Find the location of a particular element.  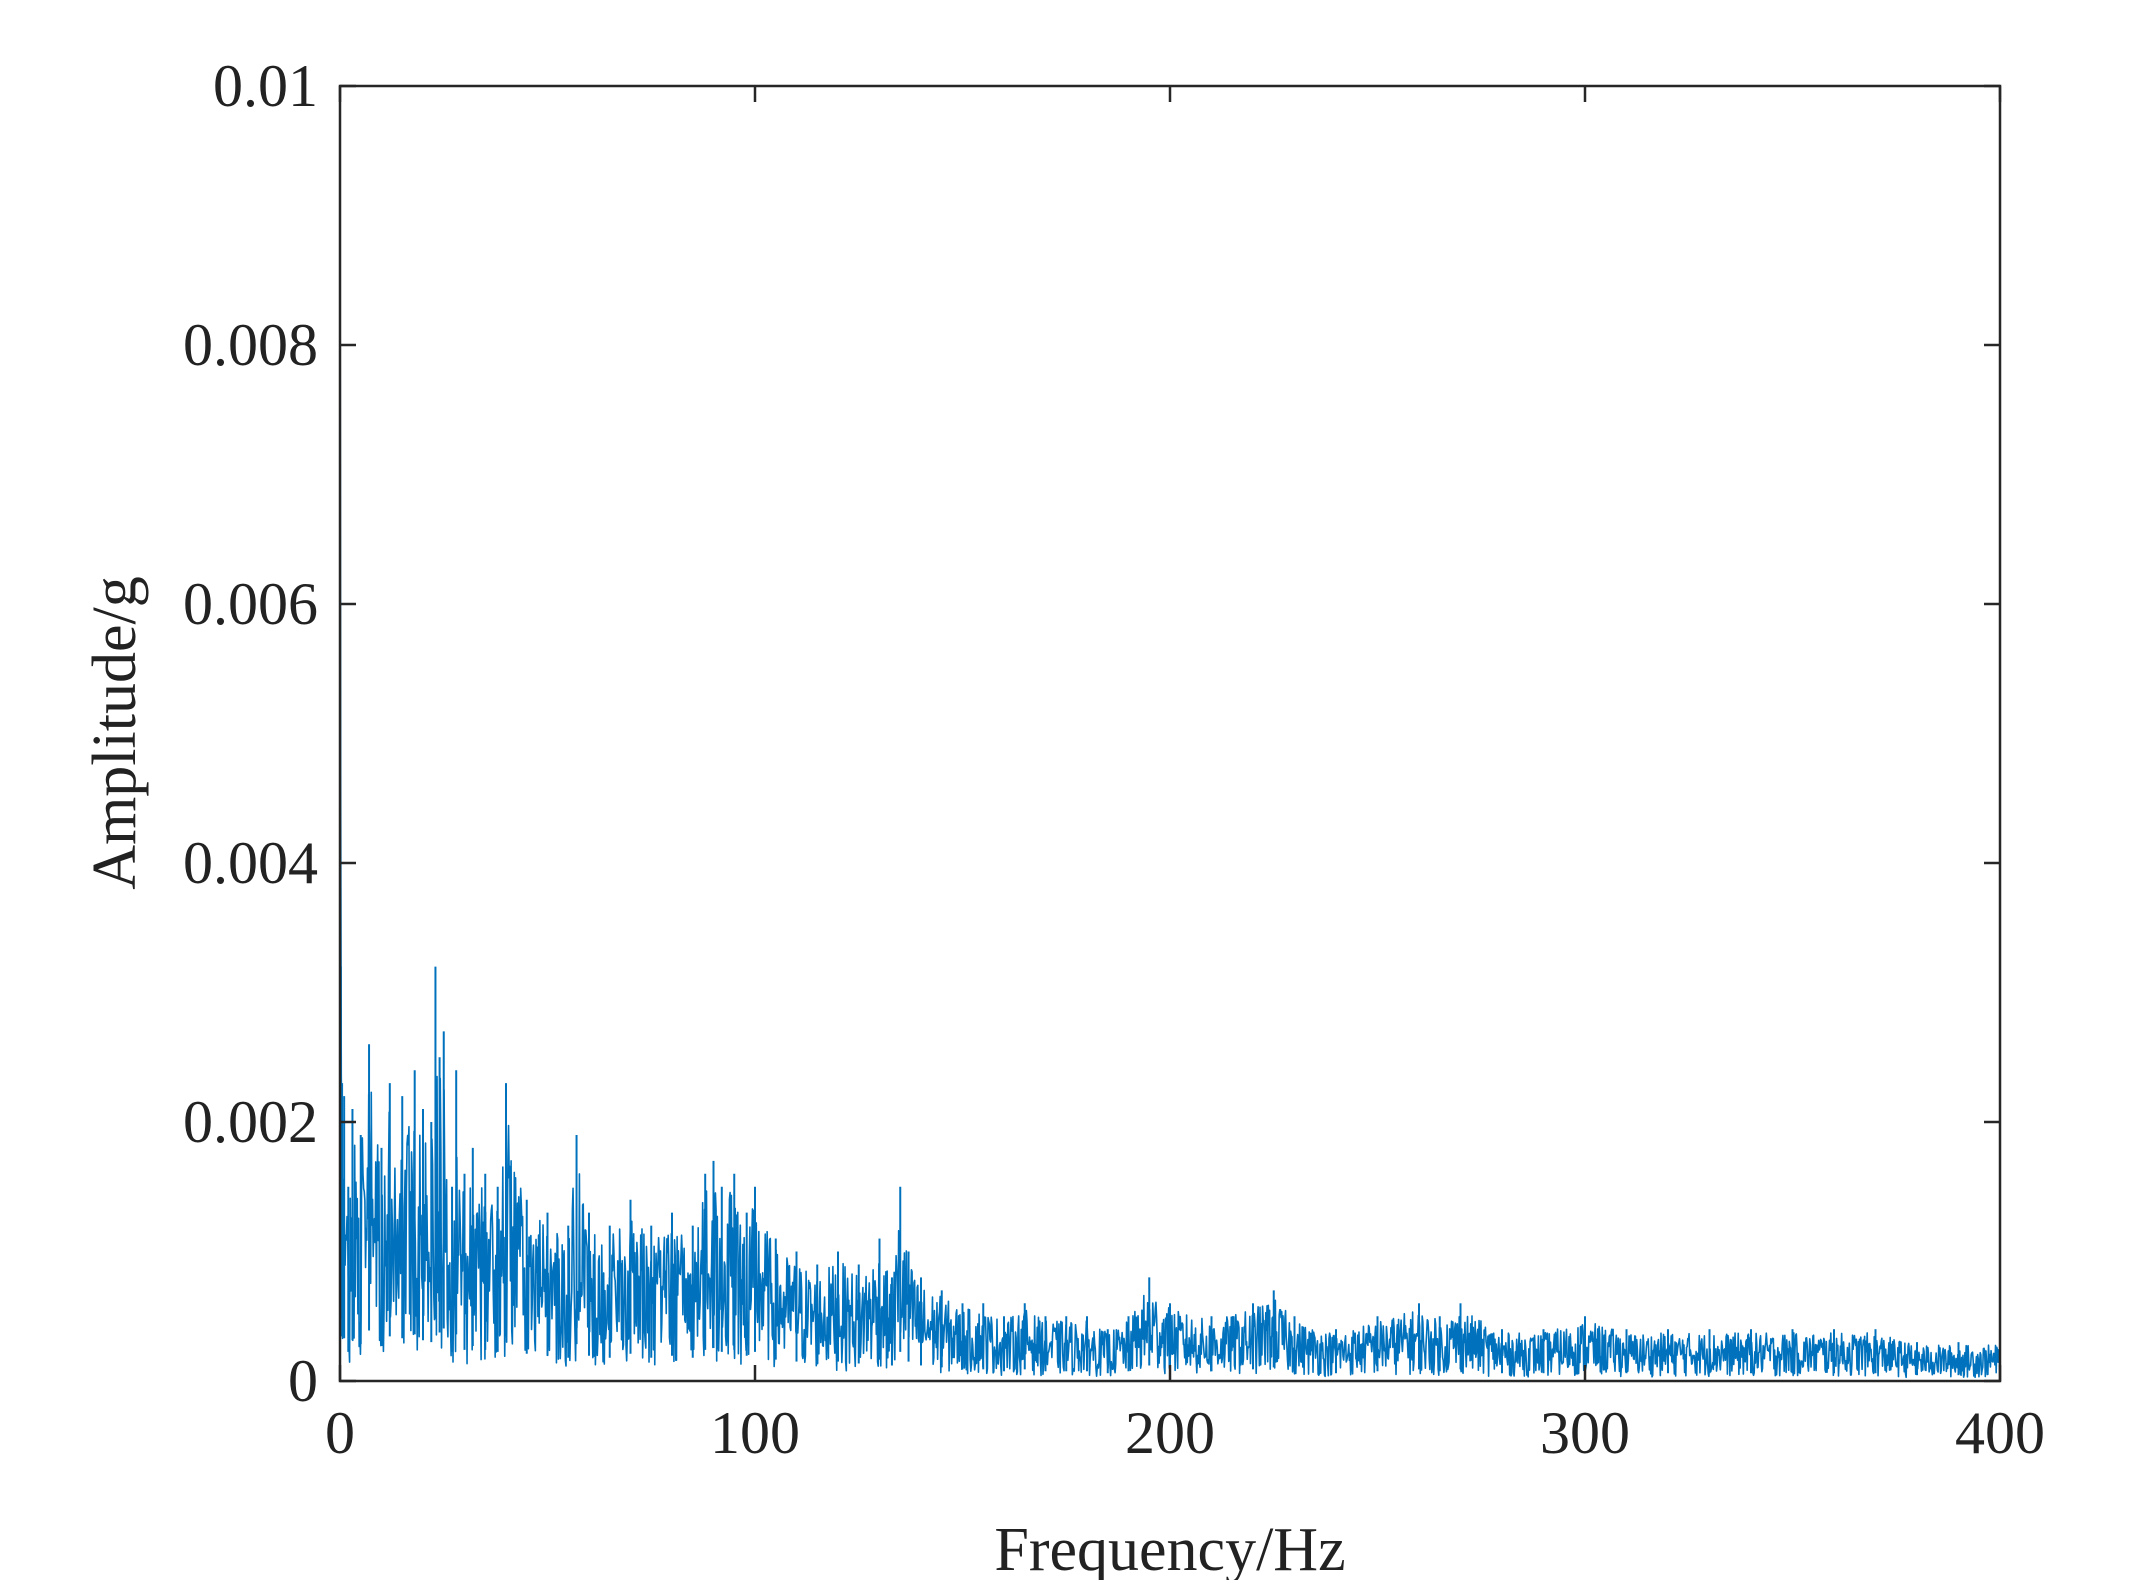

y-tick-label-5: 0.01 is located at coordinates (265, 86).